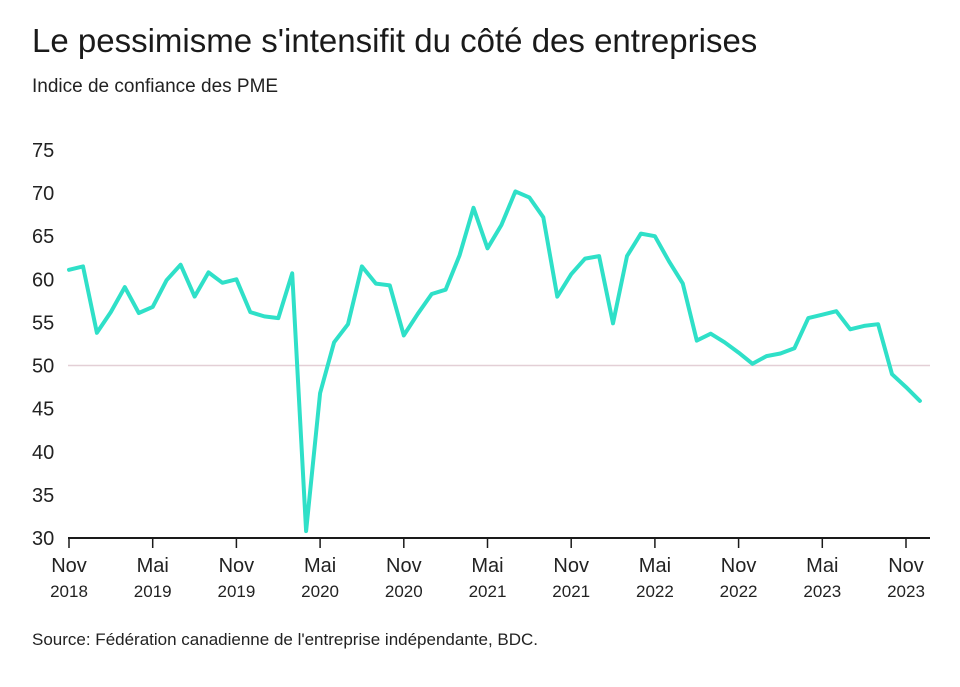 Image resolution: width=960 pixels, height=687 pixels. Describe the element at coordinates (43, 194) in the screenshot. I see `y-tick-label: 70` at that location.